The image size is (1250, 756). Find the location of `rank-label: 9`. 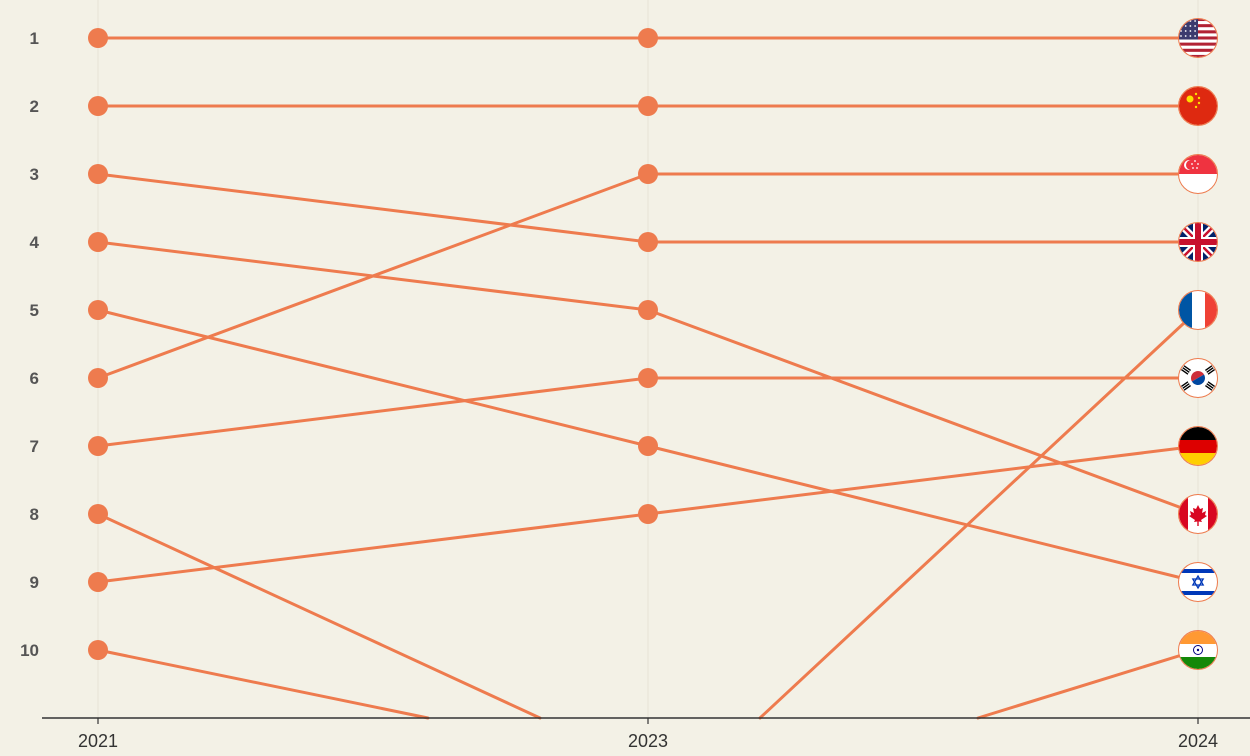

rank-label: 9 is located at coordinates (34, 582).